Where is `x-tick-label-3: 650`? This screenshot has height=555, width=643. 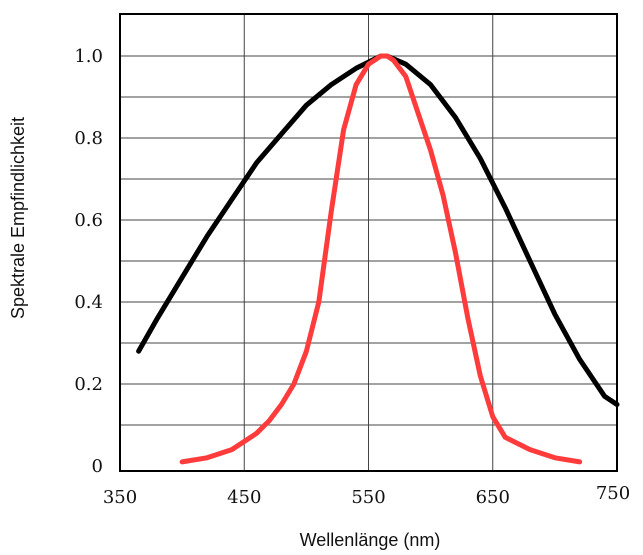 x-tick-label-3: 650 is located at coordinates (493, 497).